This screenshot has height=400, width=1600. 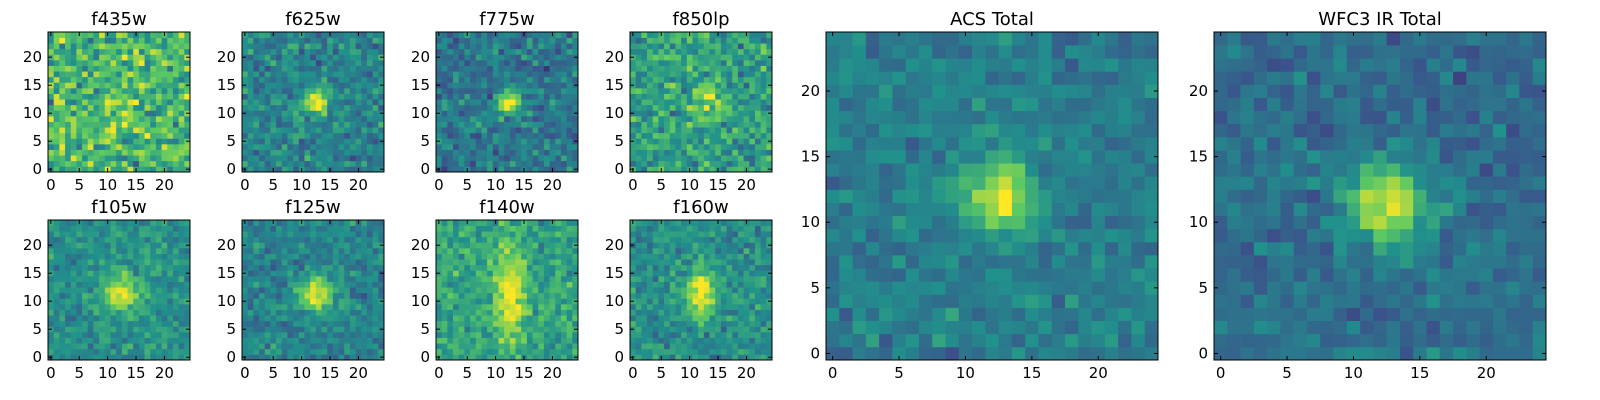 What do you see at coordinates (273, 185) in the screenshot?
I see `panel-f625w-xtick-label: 5` at bounding box center [273, 185].